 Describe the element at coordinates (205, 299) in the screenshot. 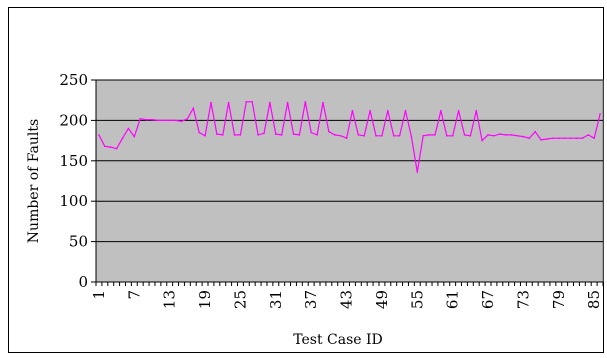

I see `x-tick-label: 19` at that location.